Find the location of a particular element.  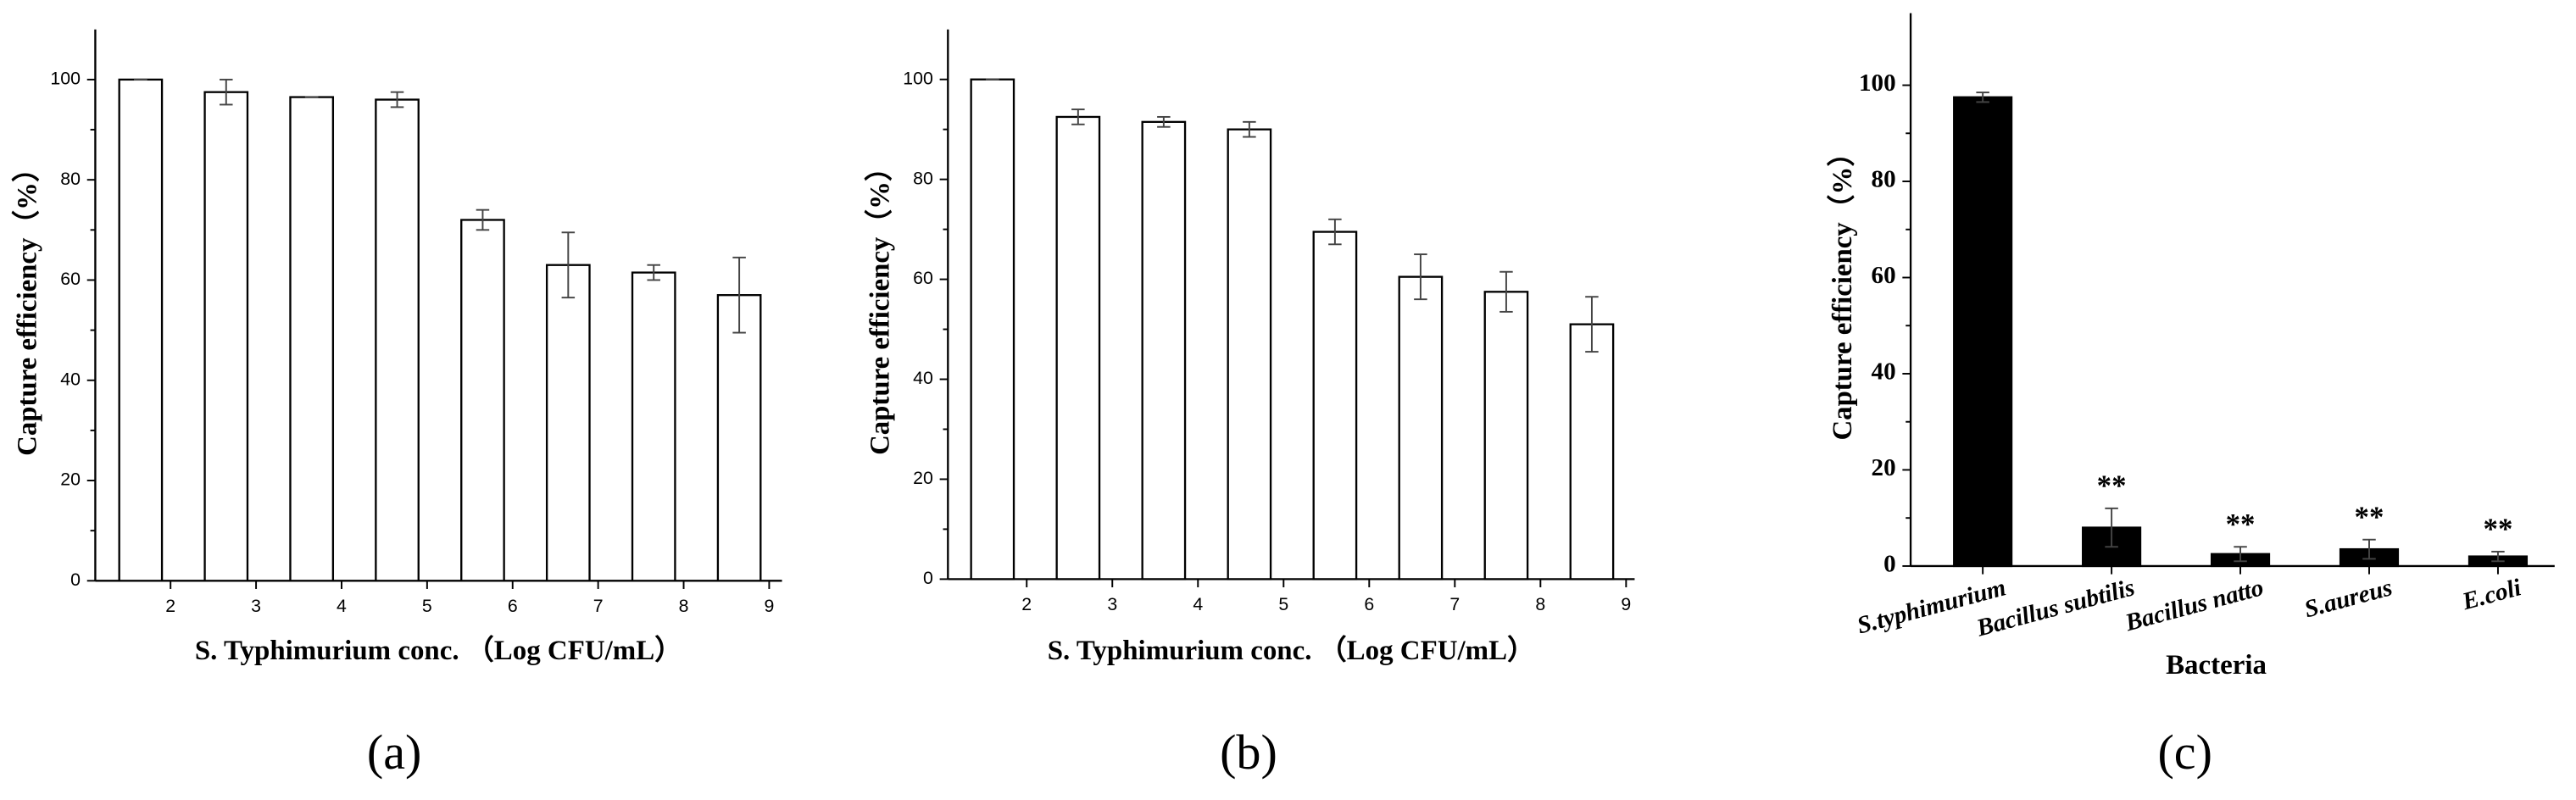

x-axis-title: Bacteria is located at coordinates (2216, 665).